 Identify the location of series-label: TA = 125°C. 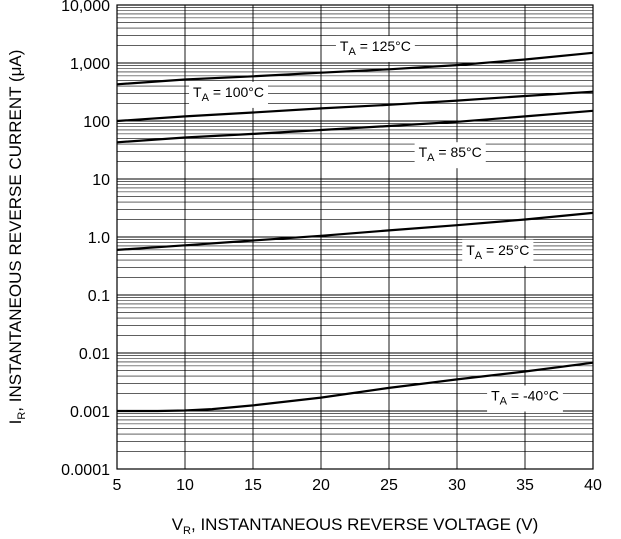
(375, 48).